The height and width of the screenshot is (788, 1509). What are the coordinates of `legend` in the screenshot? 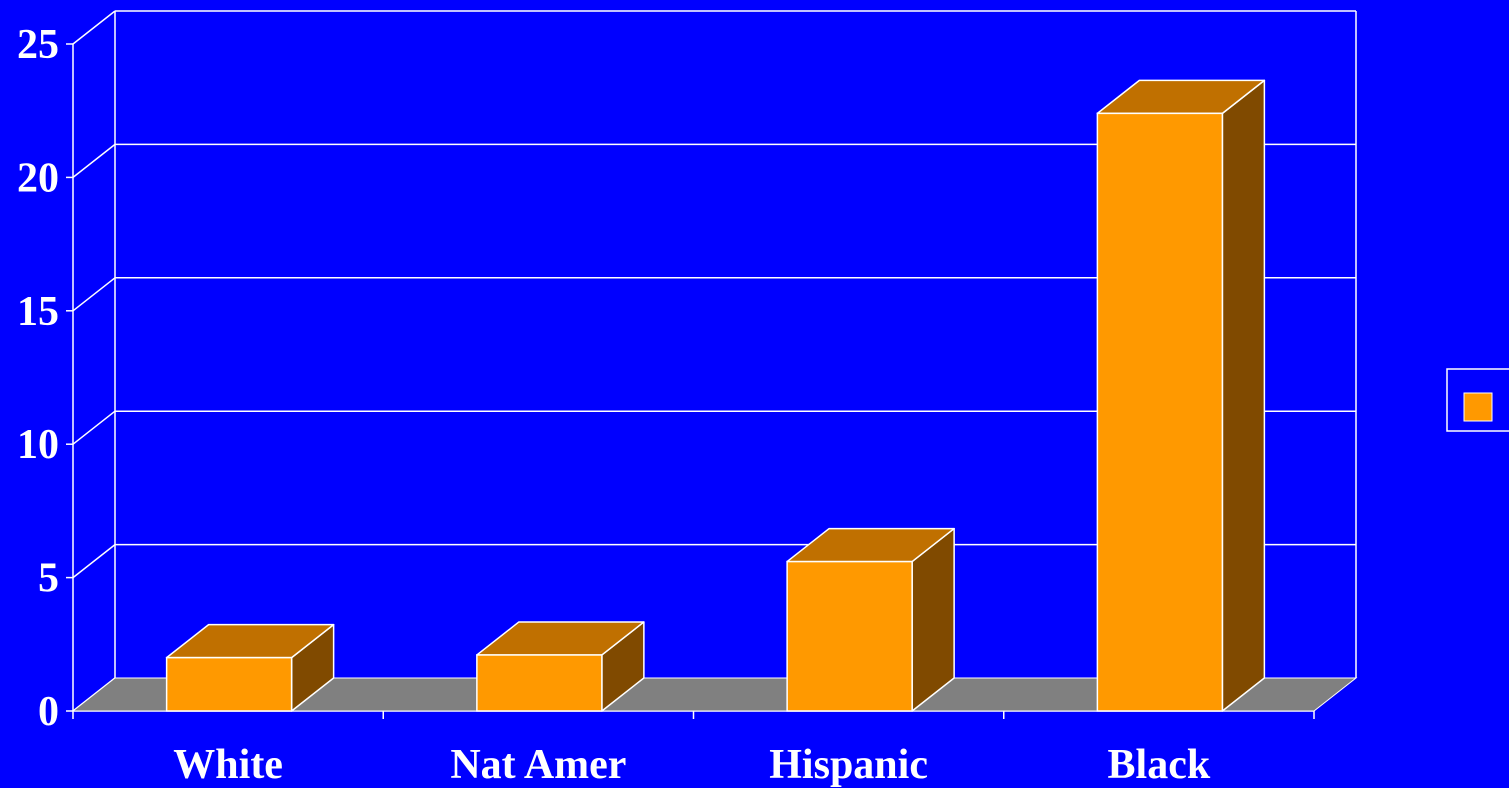 It's located at (1477, 400).